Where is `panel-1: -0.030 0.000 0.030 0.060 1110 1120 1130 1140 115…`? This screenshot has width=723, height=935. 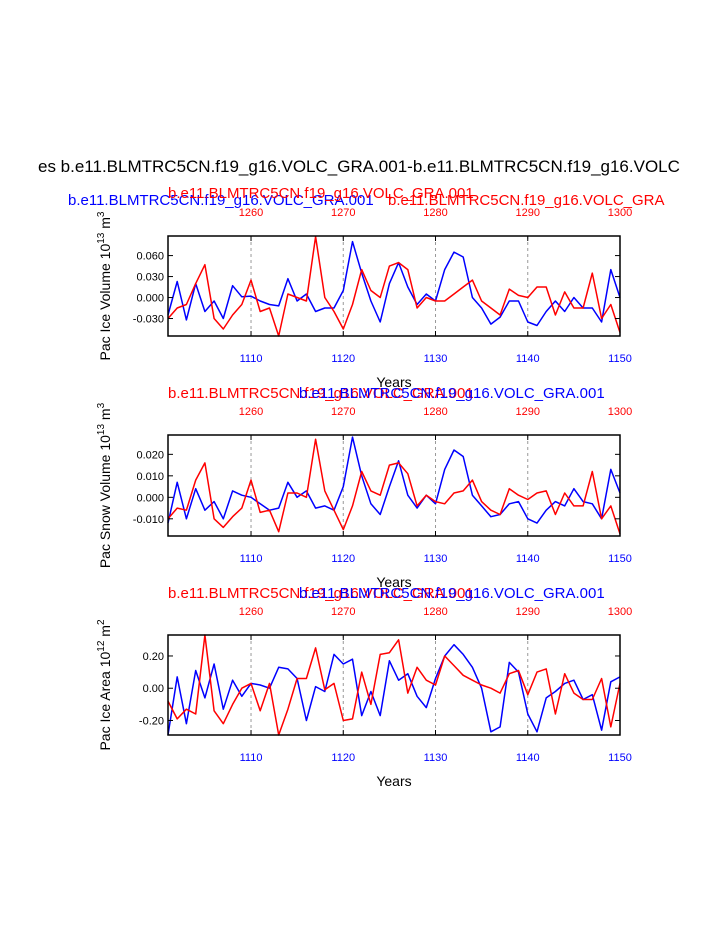 panel-1: -0.030 0.000 0.030 0.060 1110 1120 1130 1140 115… is located at coordinates (364, 298).